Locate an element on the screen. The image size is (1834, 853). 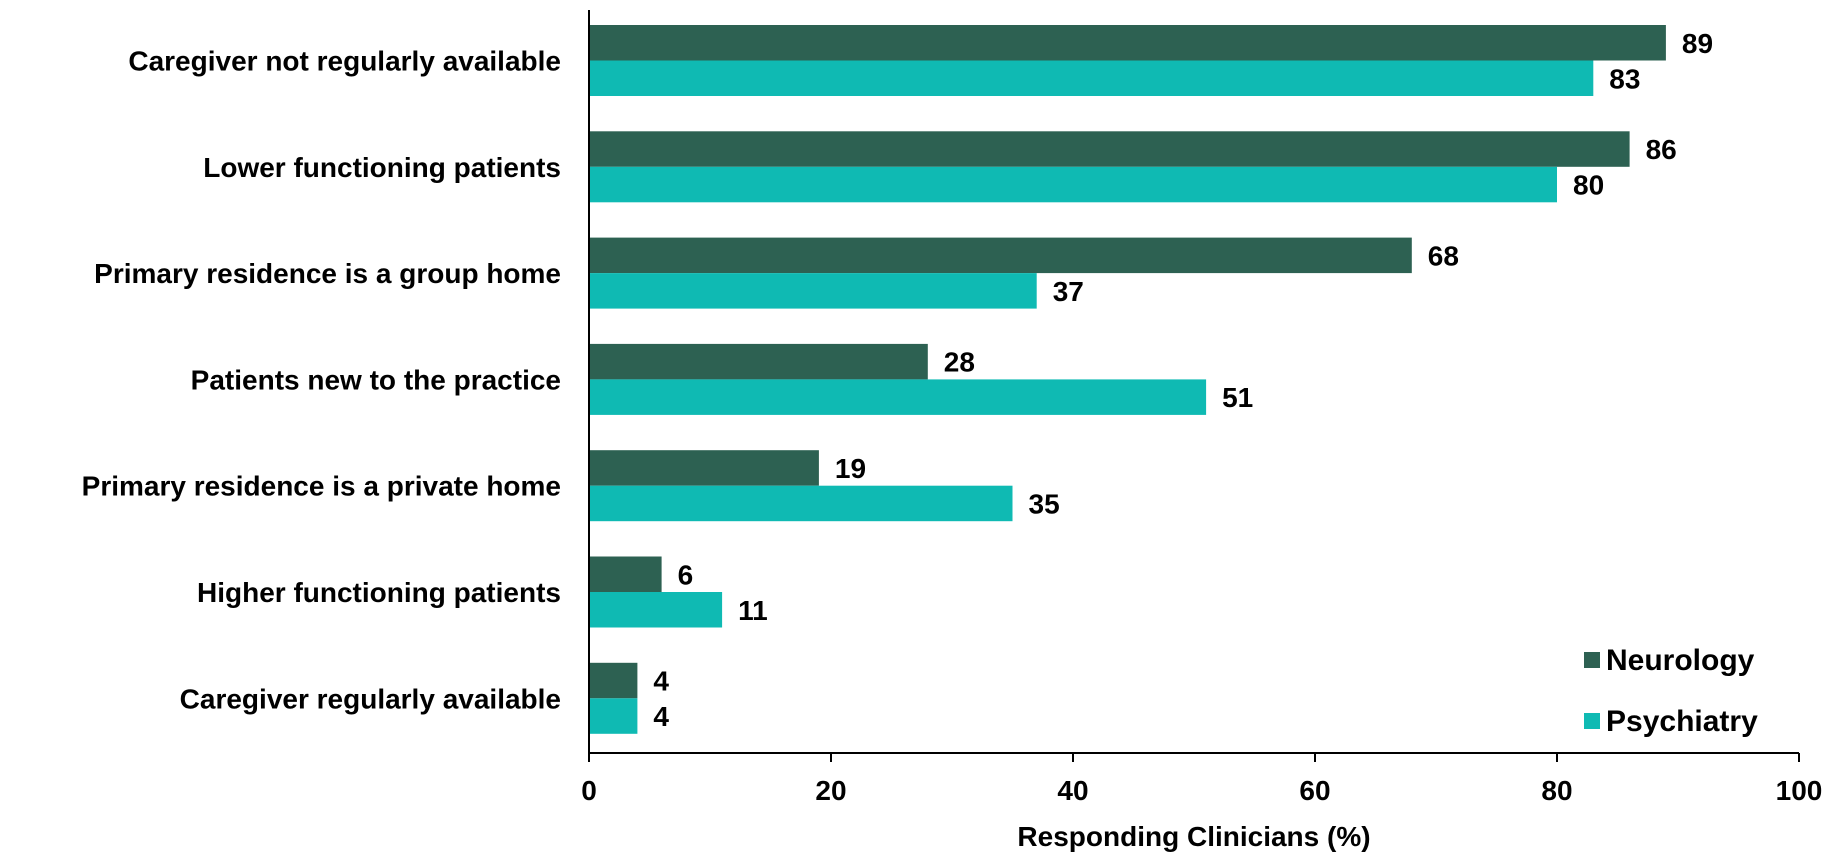
value-label-psychiatry-higher-functioning-patients: 11 is located at coordinates (753, 610).